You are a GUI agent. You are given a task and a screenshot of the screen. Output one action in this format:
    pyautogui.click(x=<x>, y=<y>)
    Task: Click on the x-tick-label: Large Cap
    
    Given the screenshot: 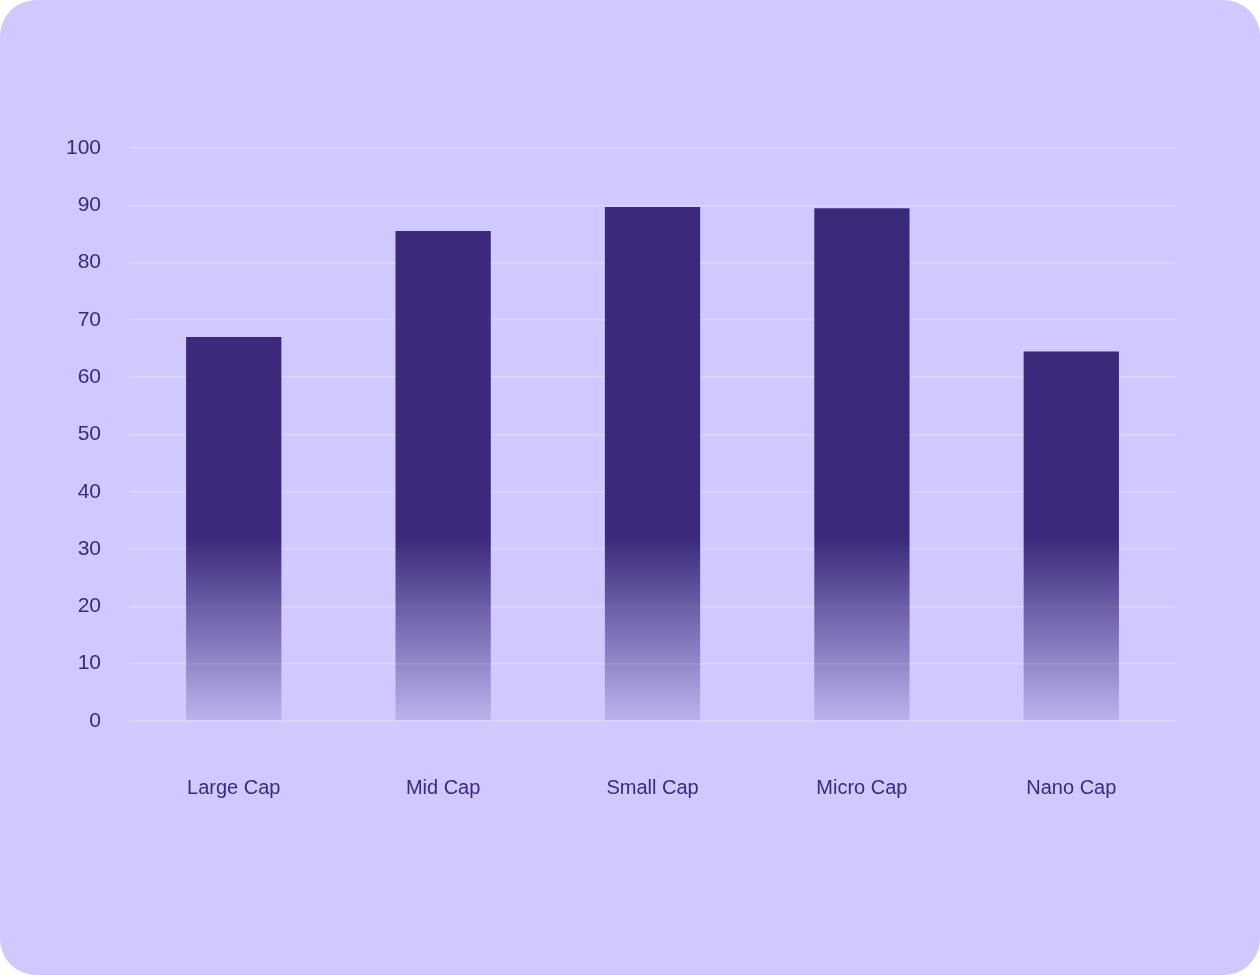 What is the action you would take?
    pyautogui.click(x=234, y=786)
    